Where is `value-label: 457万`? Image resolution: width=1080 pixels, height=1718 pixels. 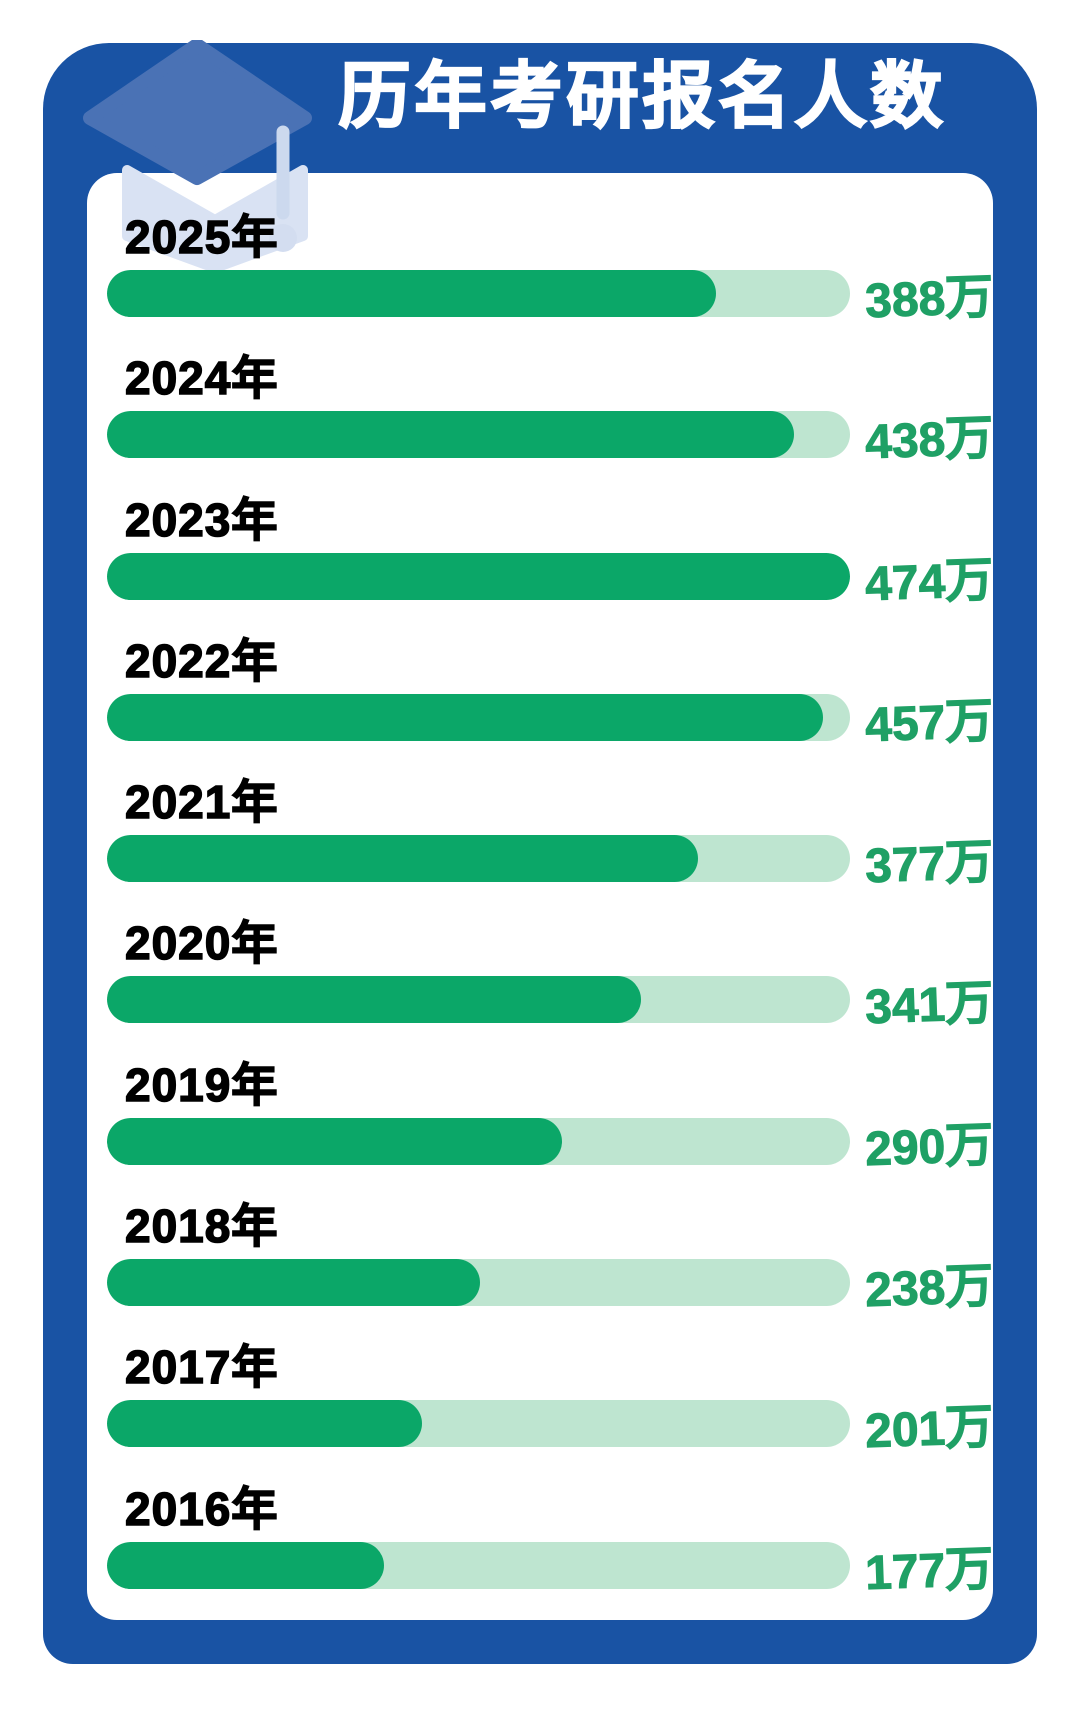 value-label: 457万 is located at coordinates (929, 723).